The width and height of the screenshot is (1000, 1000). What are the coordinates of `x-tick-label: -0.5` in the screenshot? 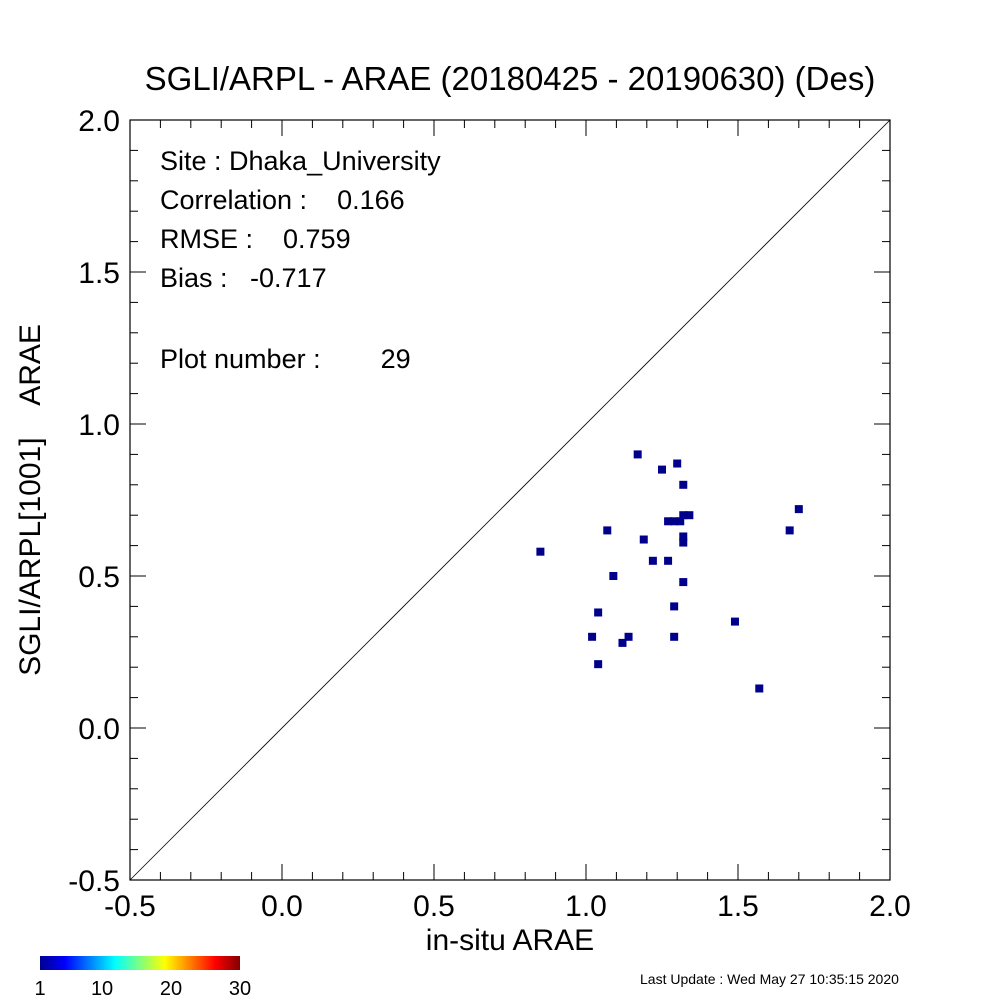 It's located at (130, 906).